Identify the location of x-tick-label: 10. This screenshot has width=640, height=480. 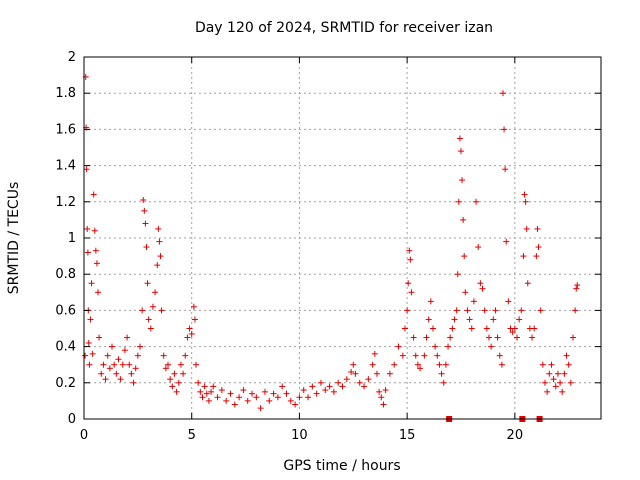
(299, 435).